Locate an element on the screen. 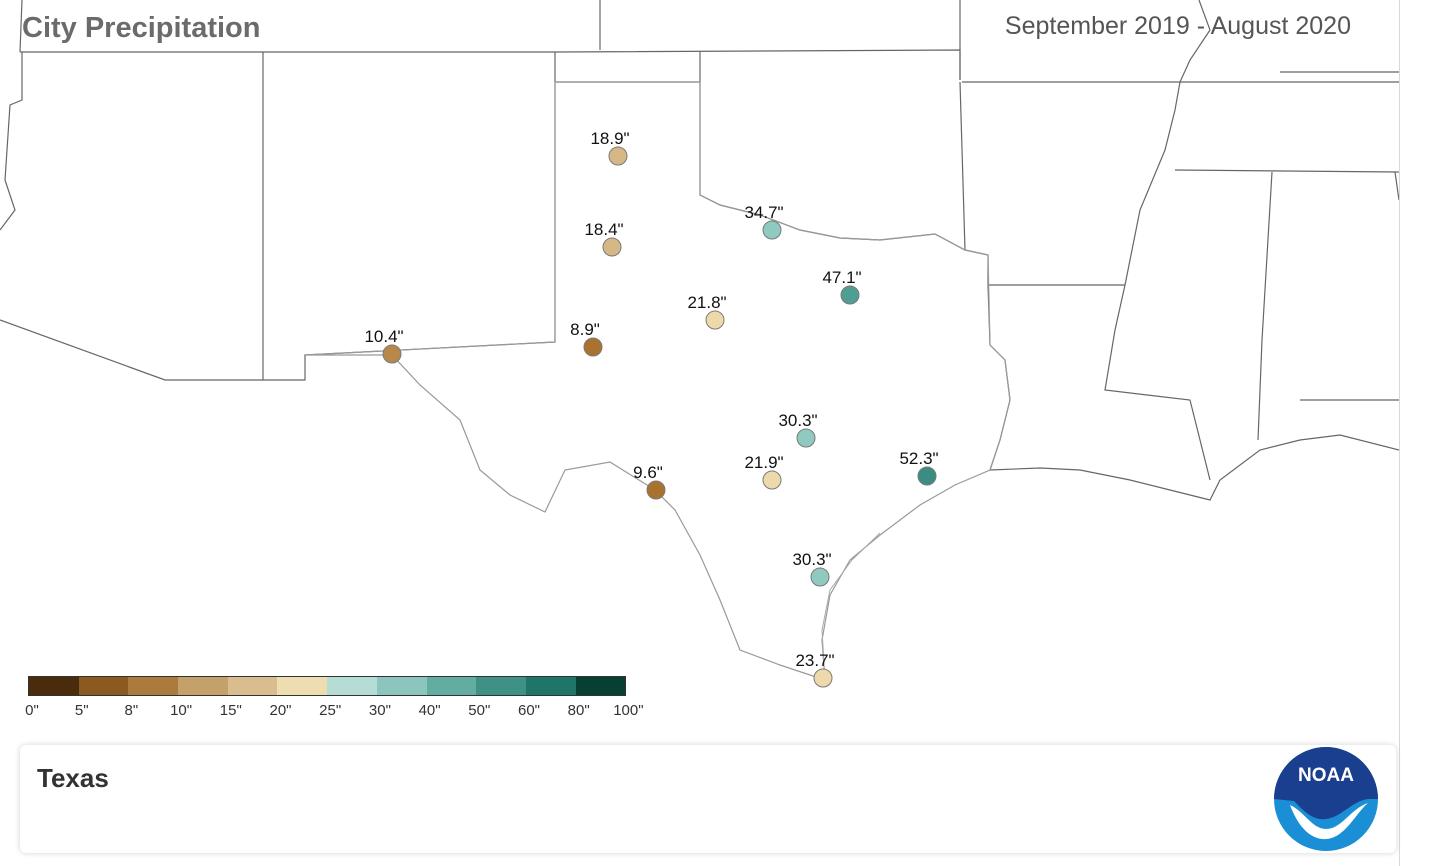 The width and height of the screenshot is (1429, 866). legend-tick: 25" is located at coordinates (330, 710).